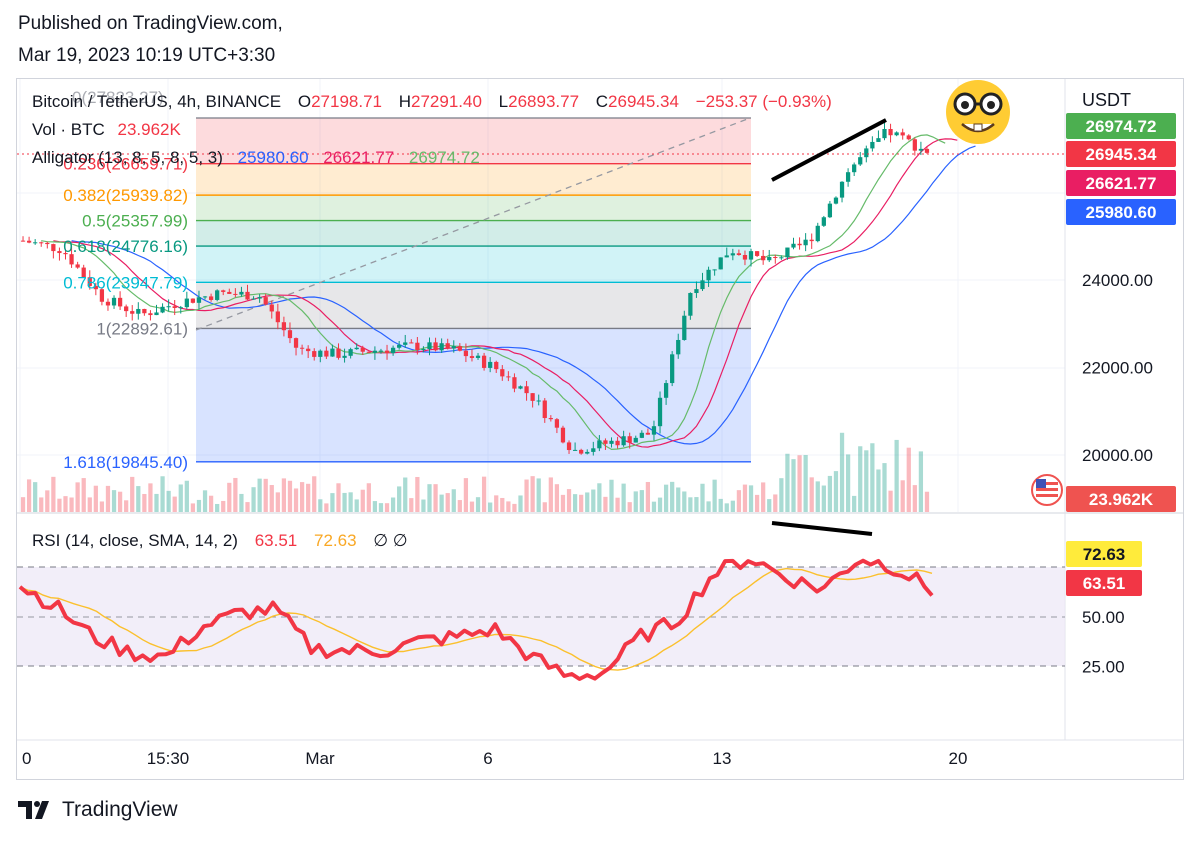 The image size is (1200, 841). What do you see at coordinates (26, 758) in the screenshot?
I see `time-label-0: 0` at bounding box center [26, 758].